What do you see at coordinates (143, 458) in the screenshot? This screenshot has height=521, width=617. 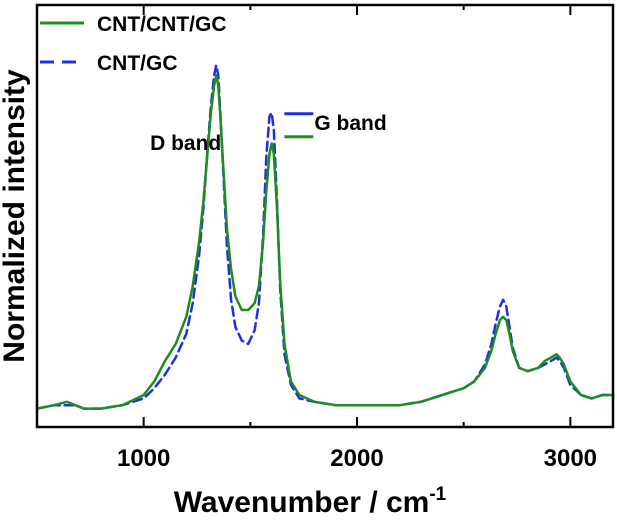 I see `x-tick-label: 1000` at bounding box center [143, 458].